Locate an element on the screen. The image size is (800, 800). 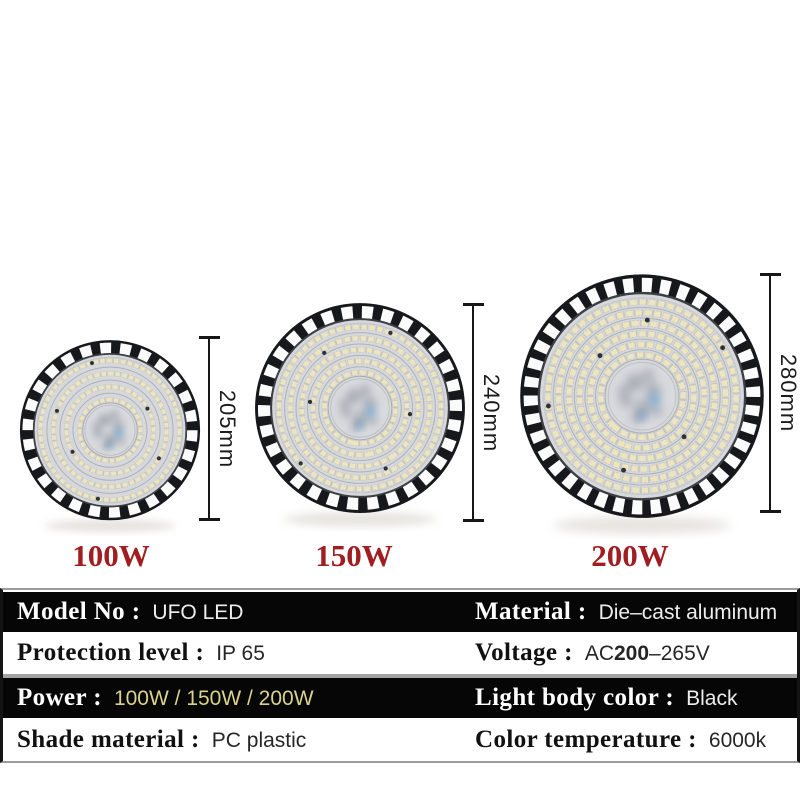
voltage-prefix: AC is located at coordinates (599, 653).